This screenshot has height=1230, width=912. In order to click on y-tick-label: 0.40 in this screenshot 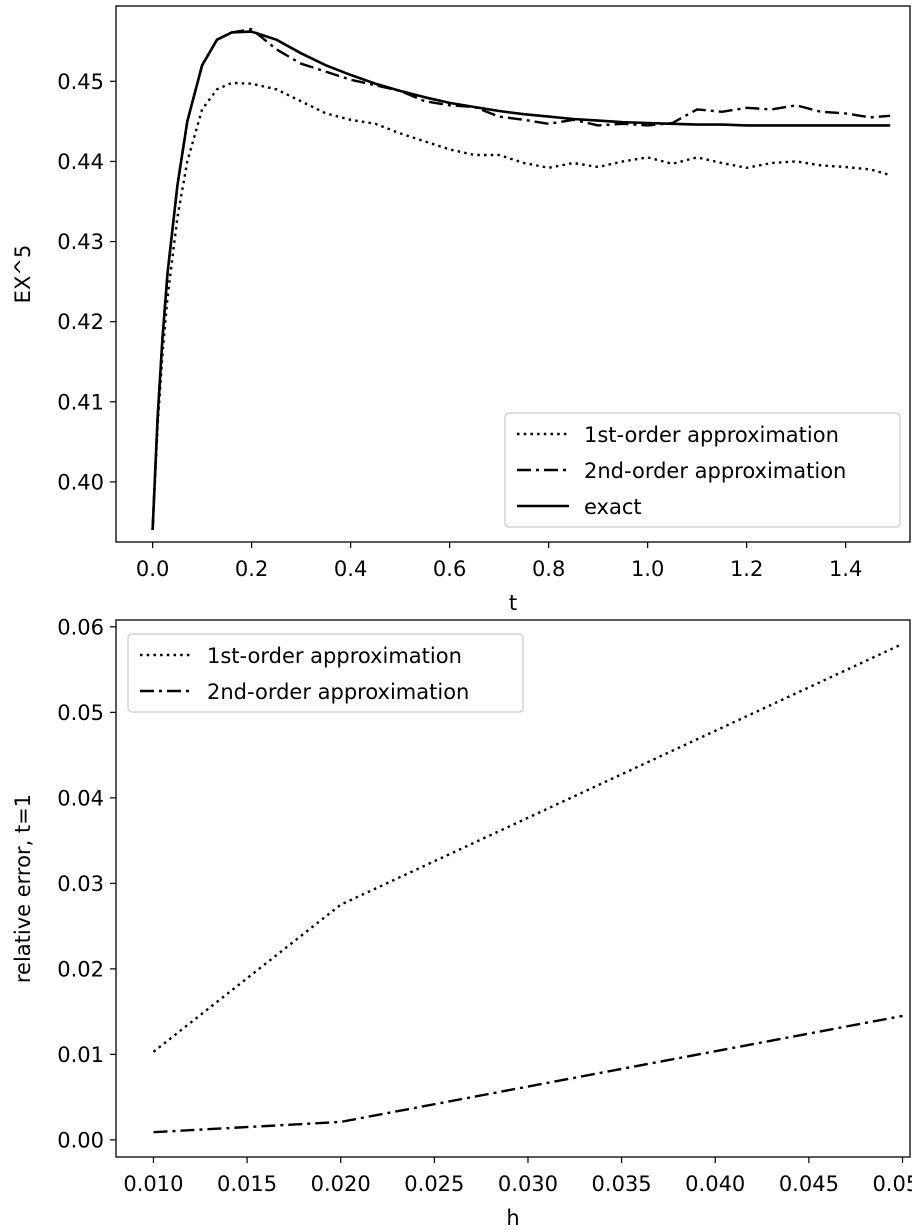, I will do `click(80, 482)`.